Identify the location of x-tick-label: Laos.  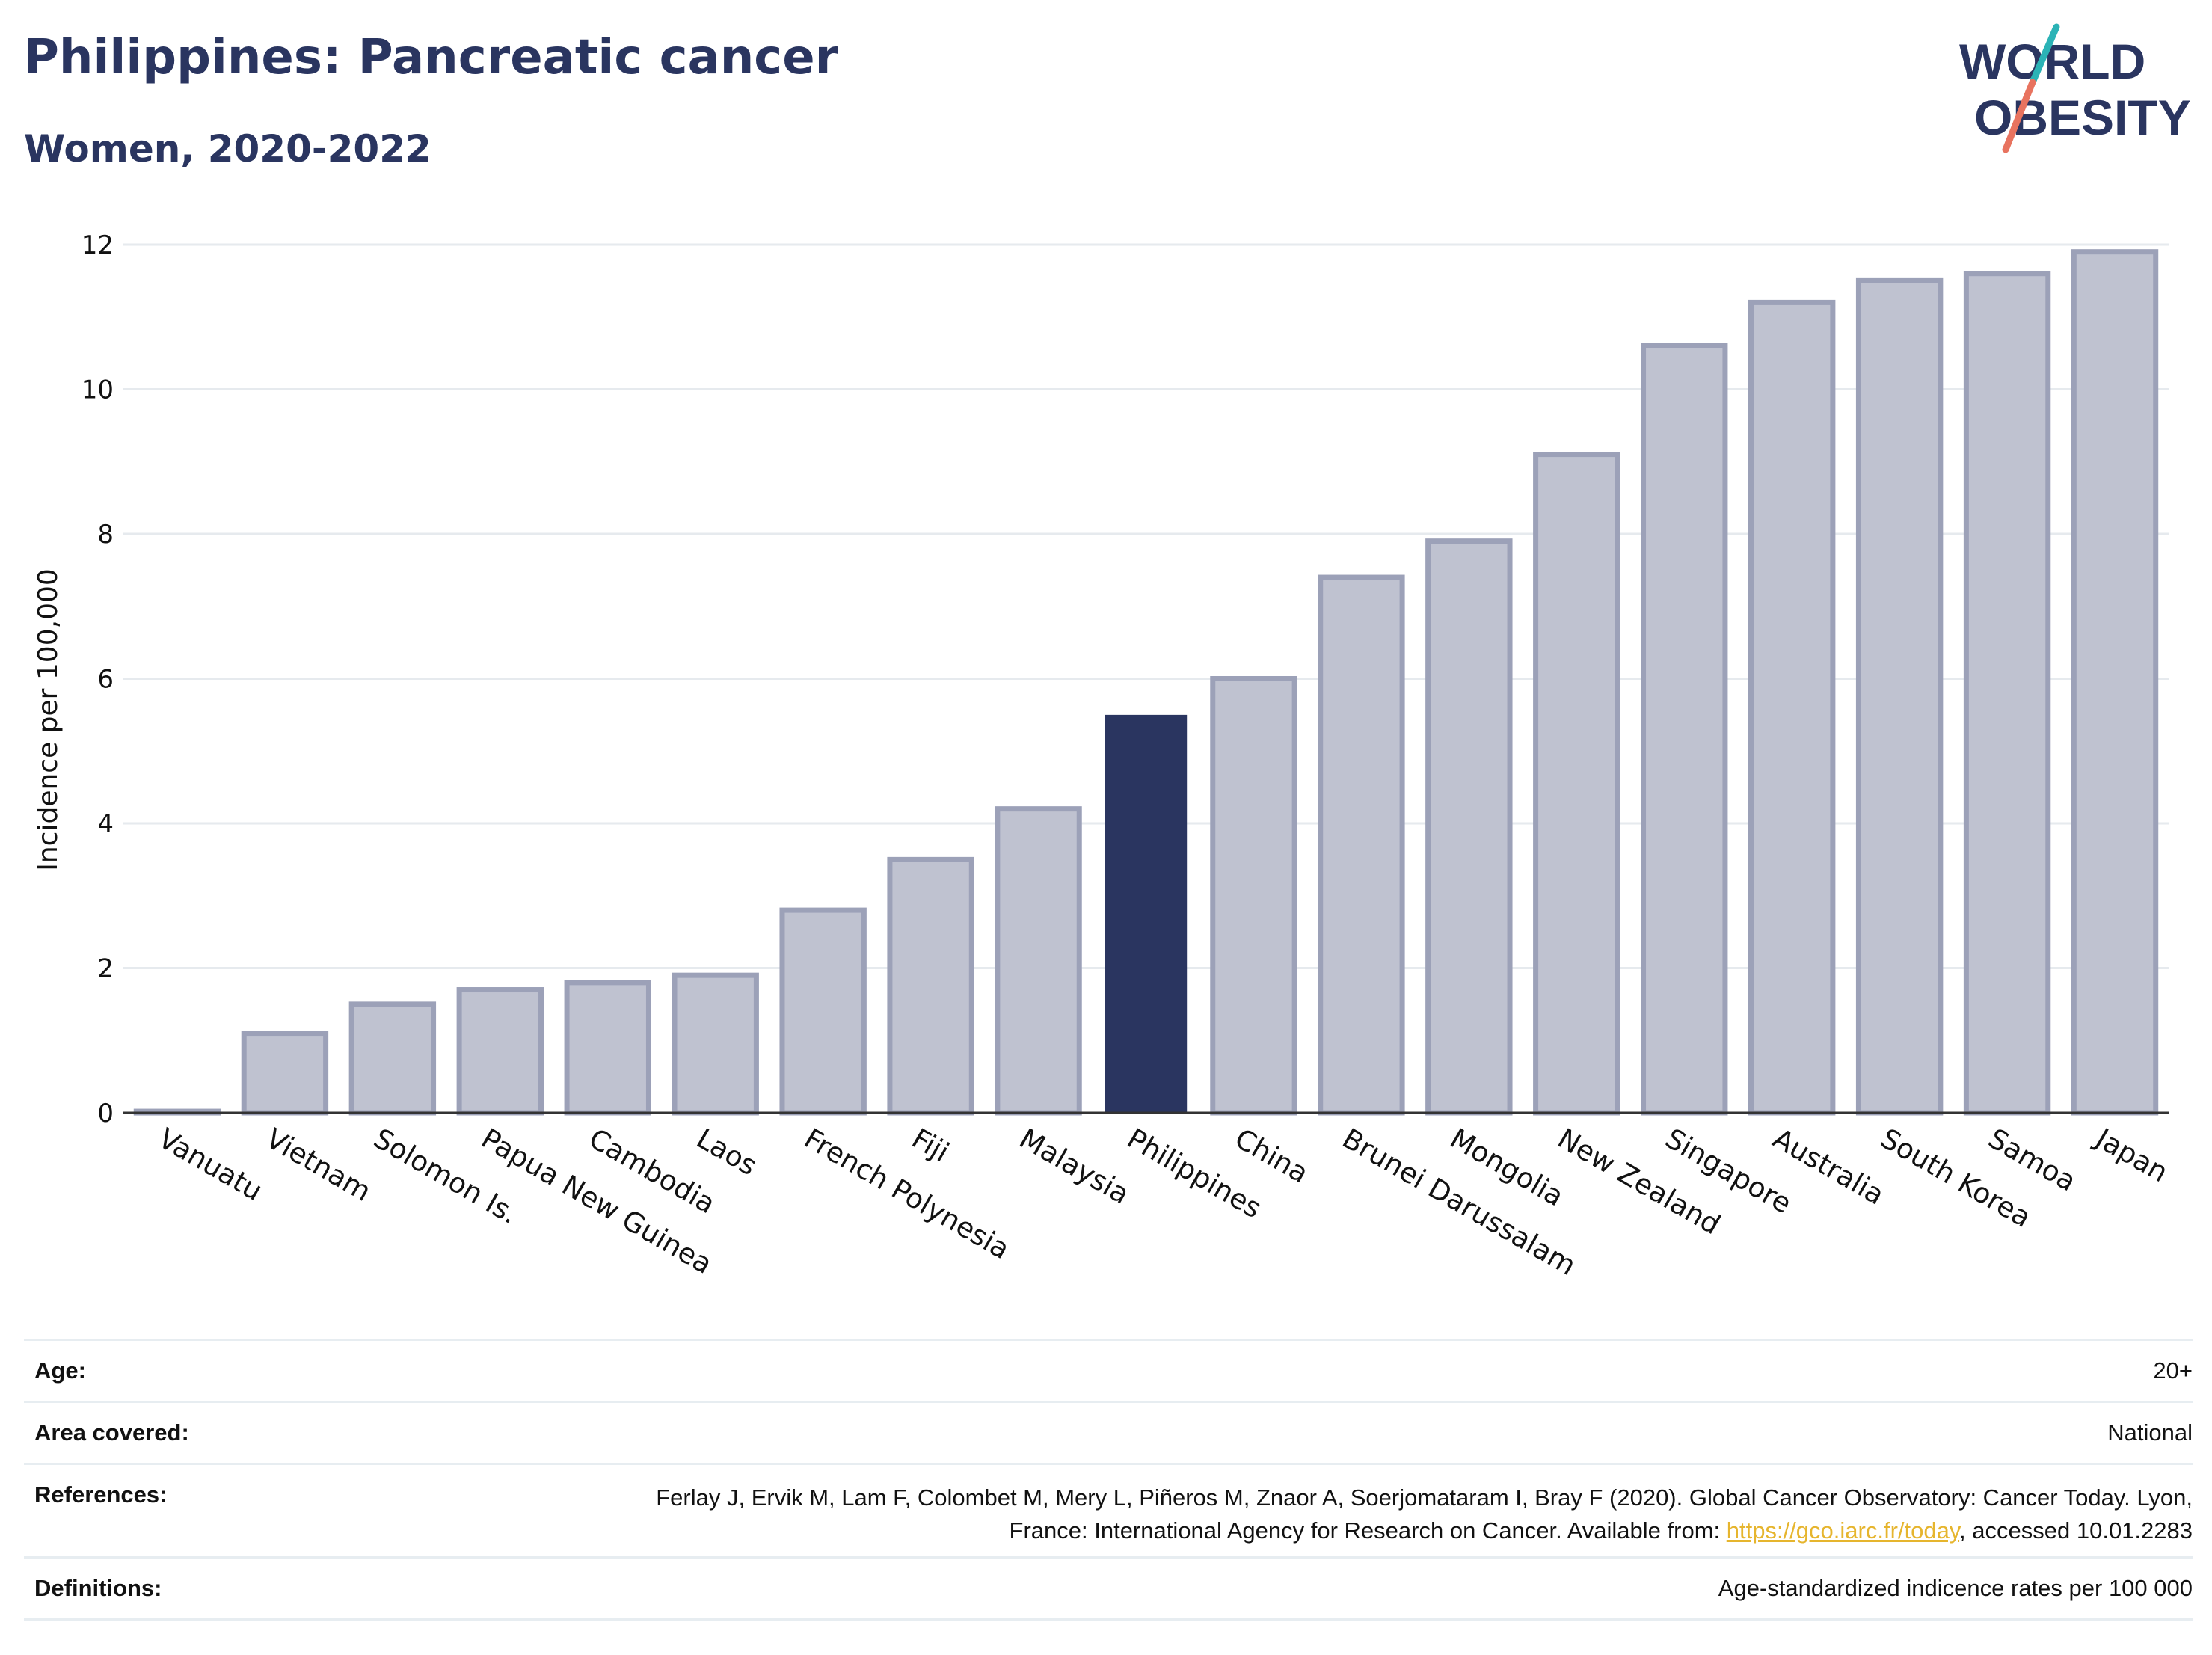
(726, 1152).